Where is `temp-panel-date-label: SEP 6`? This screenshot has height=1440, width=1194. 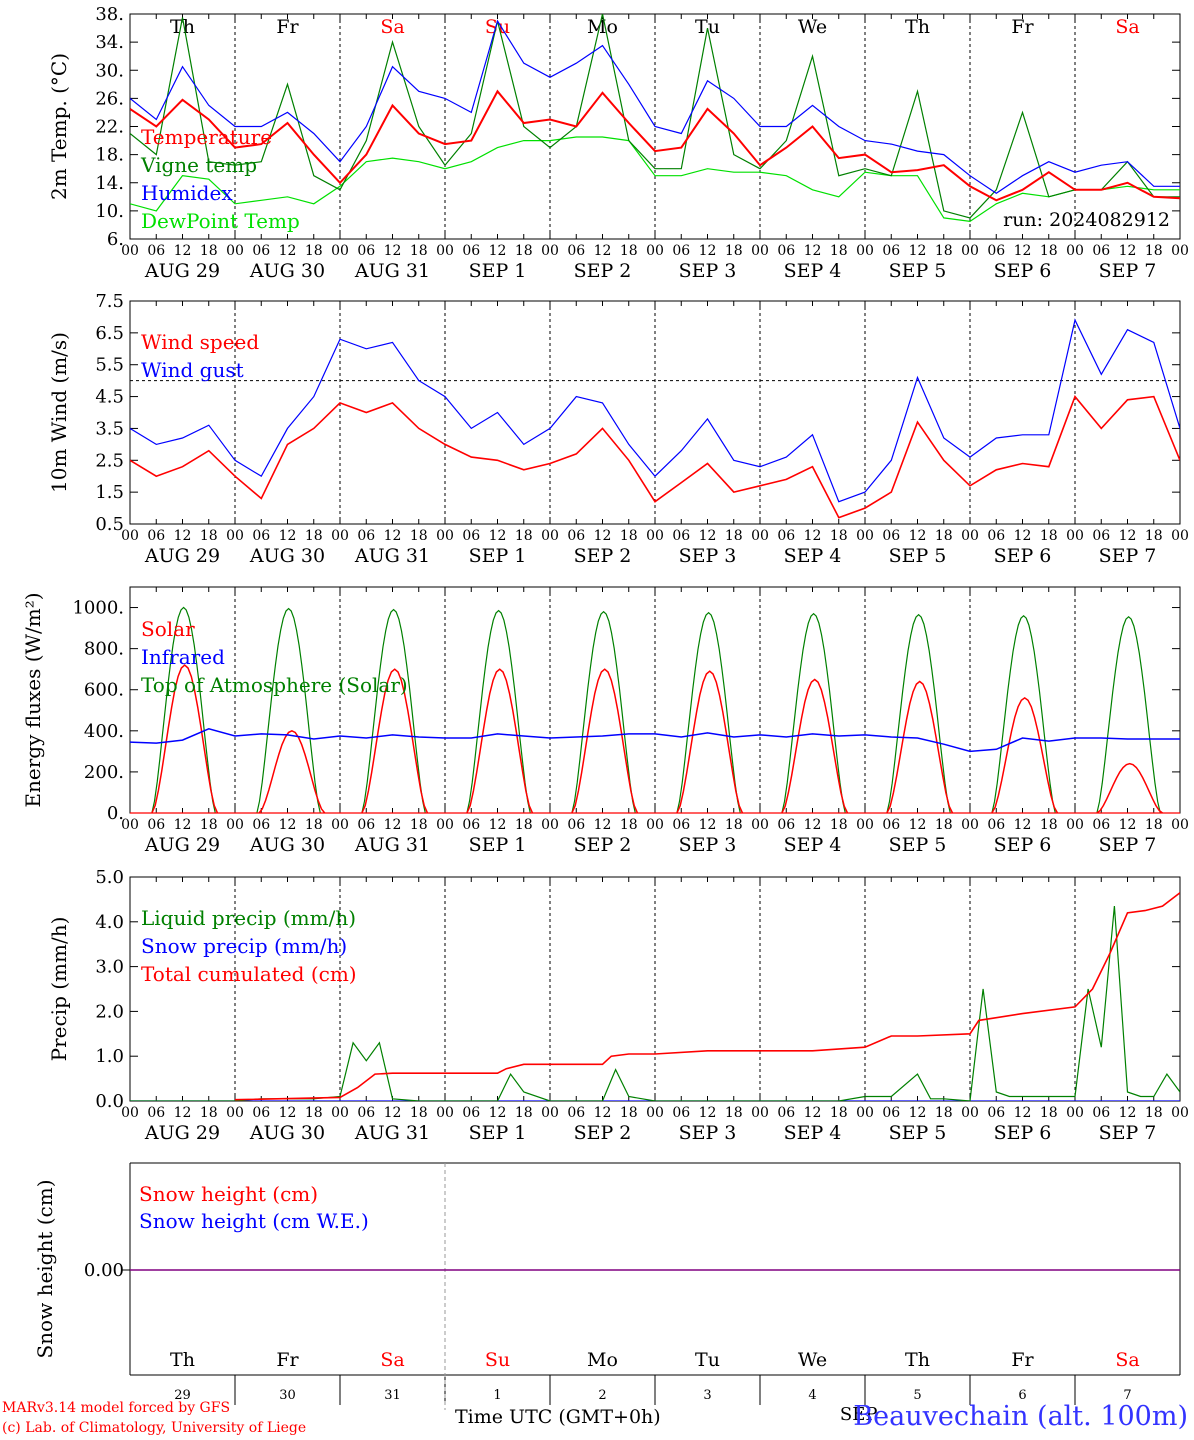 temp-panel-date-label: SEP 6 is located at coordinates (1023, 271).